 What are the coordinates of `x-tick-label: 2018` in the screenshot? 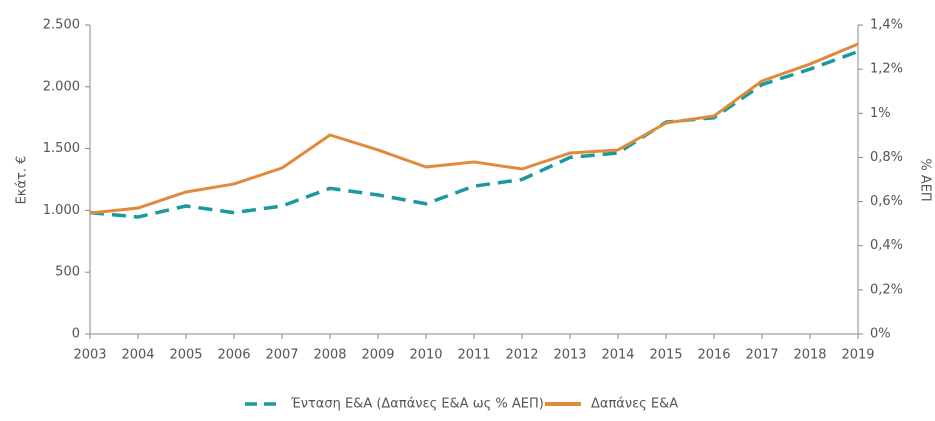 It's located at (809, 355).